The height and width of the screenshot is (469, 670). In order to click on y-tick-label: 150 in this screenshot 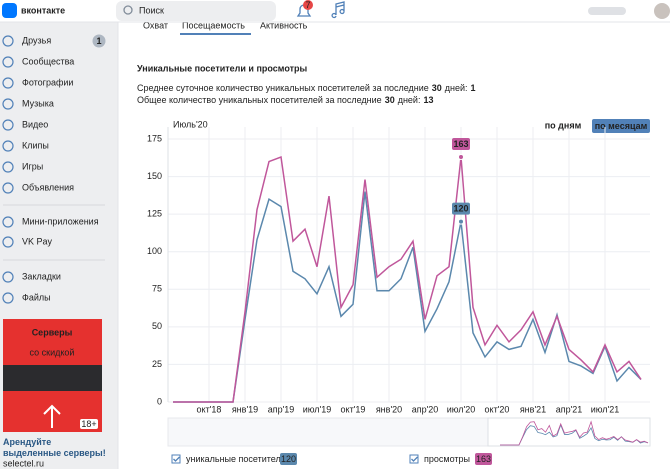, I will do `click(154, 176)`.